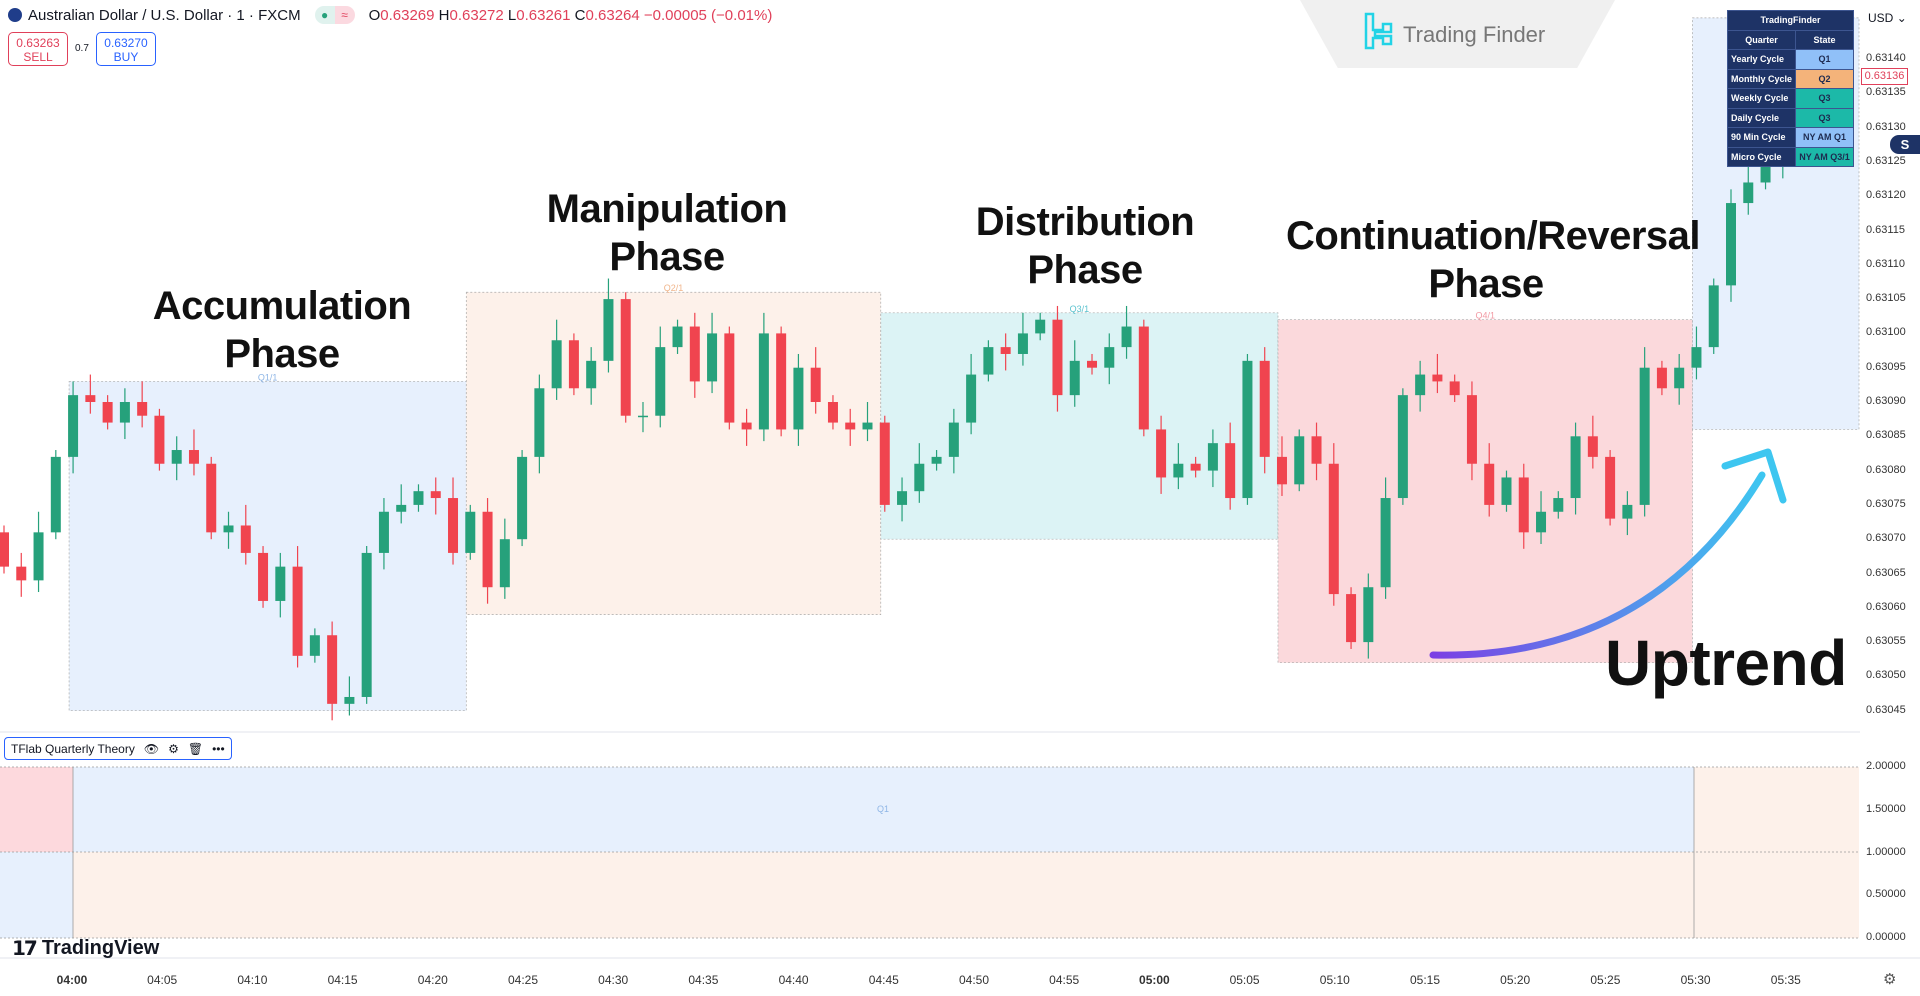  I want to click on assistant-button: S, so click(1905, 144).